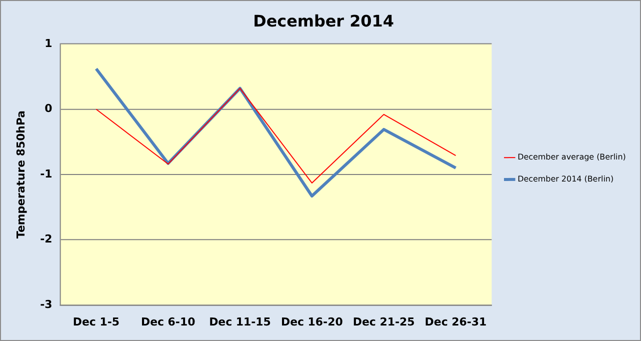  I want to click on x-tick-label: Dec 11-15, so click(240, 321).